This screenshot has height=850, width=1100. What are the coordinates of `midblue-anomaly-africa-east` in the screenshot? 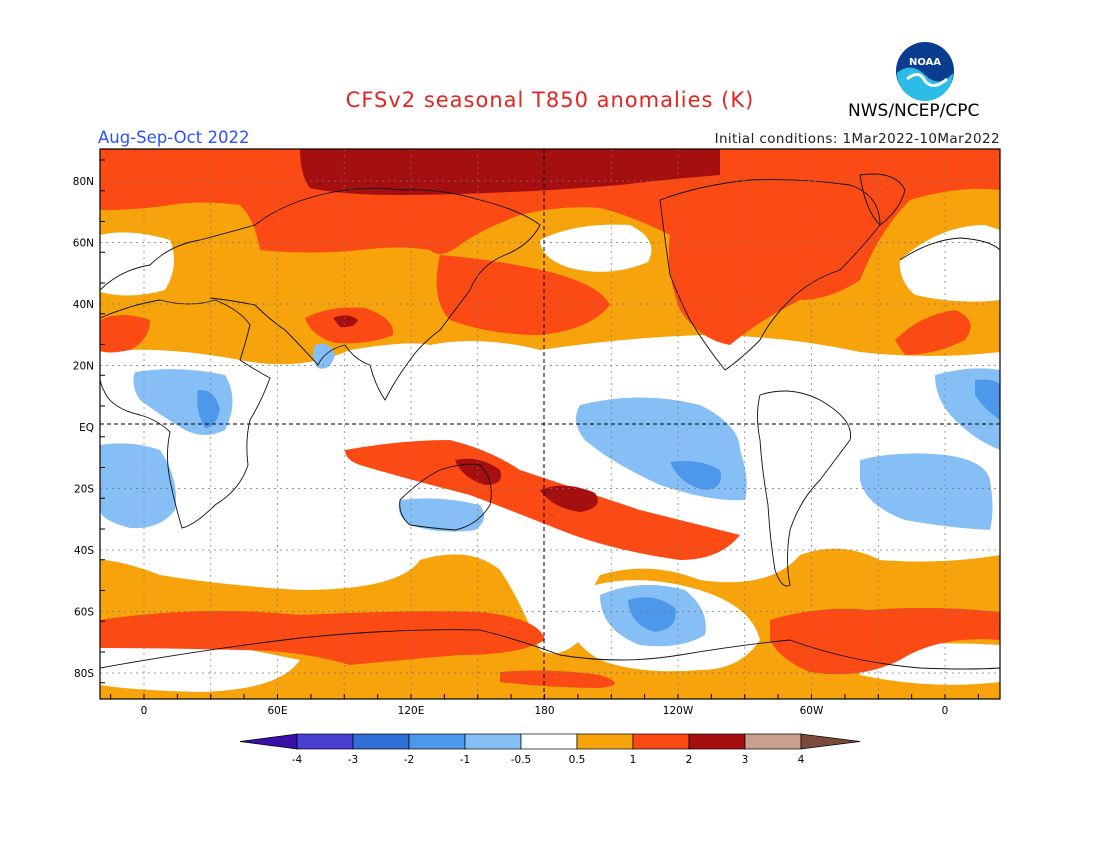 It's located at (987, 399).